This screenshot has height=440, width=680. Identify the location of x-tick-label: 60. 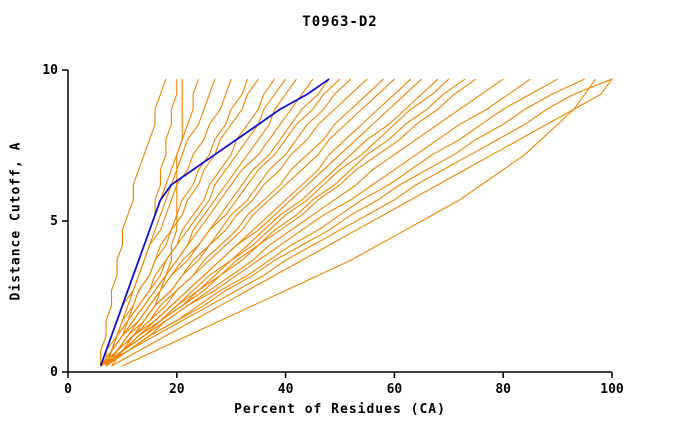
(395, 389).